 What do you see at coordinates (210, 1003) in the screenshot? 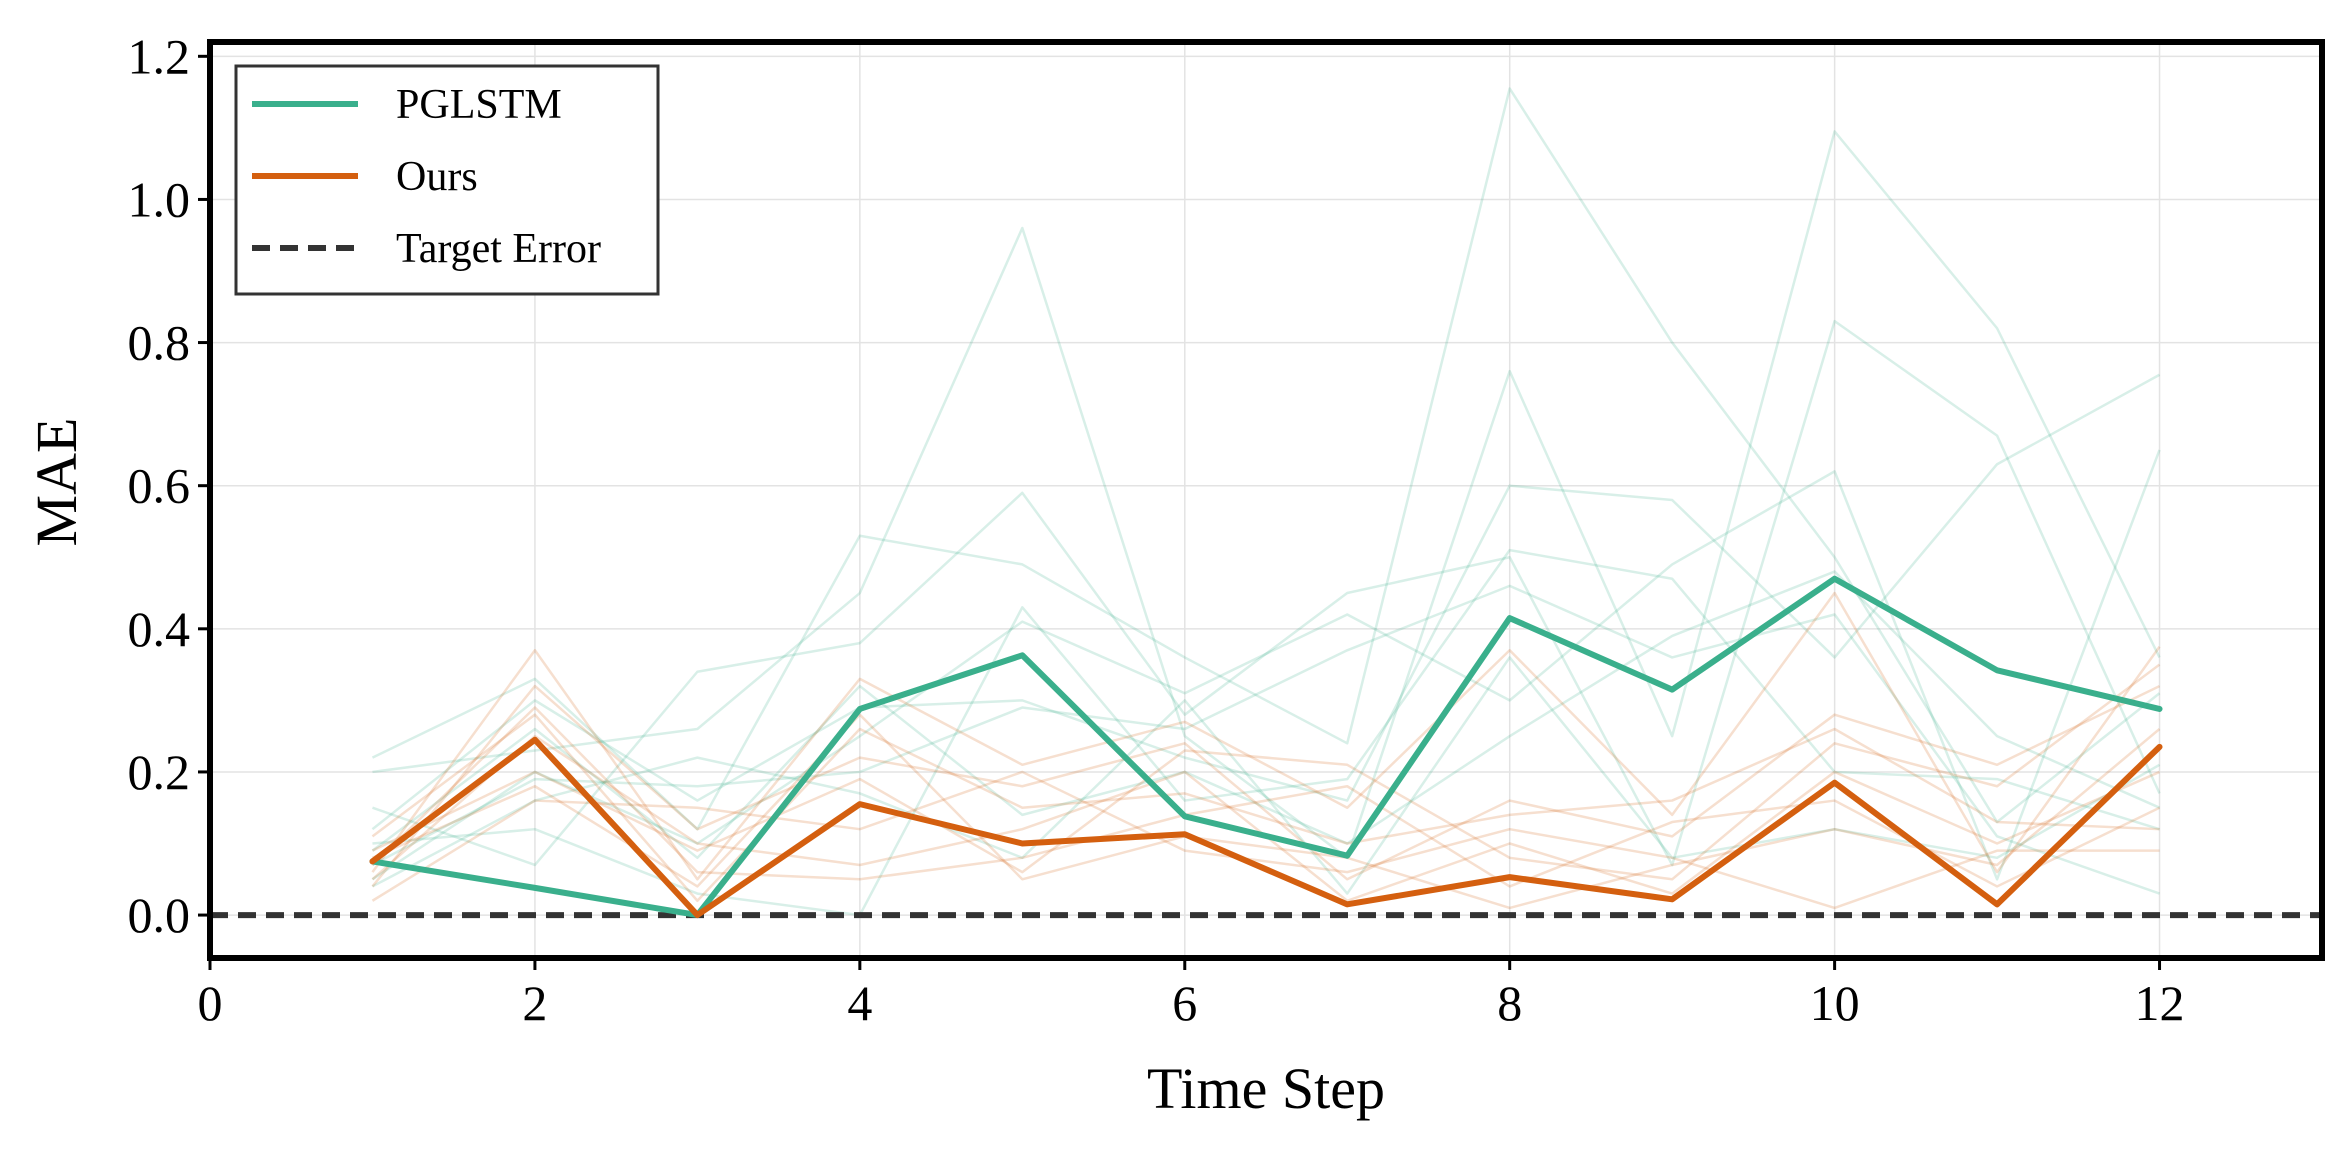
I see `x-tick-label: 0` at bounding box center [210, 1003].